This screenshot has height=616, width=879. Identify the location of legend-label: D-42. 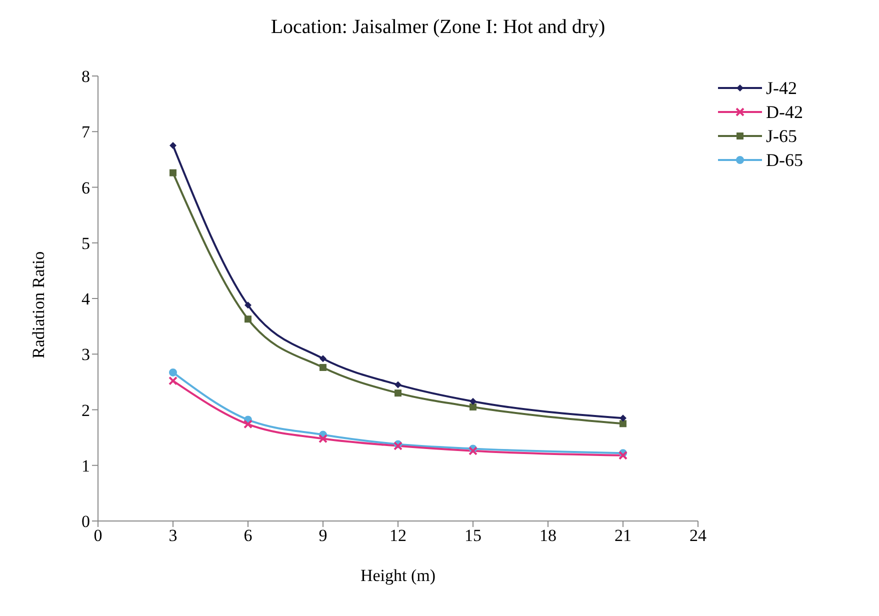
(784, 112).